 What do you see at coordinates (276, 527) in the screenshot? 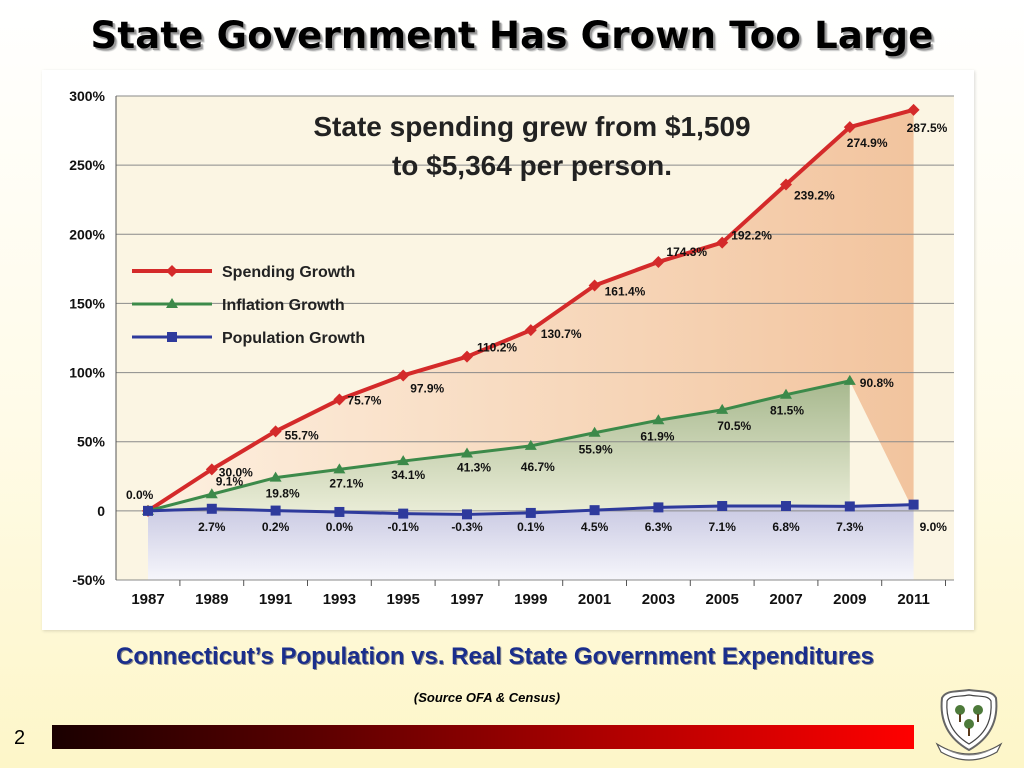
I see `population-data-label: 0.2%` at bounding box center [276, 527].